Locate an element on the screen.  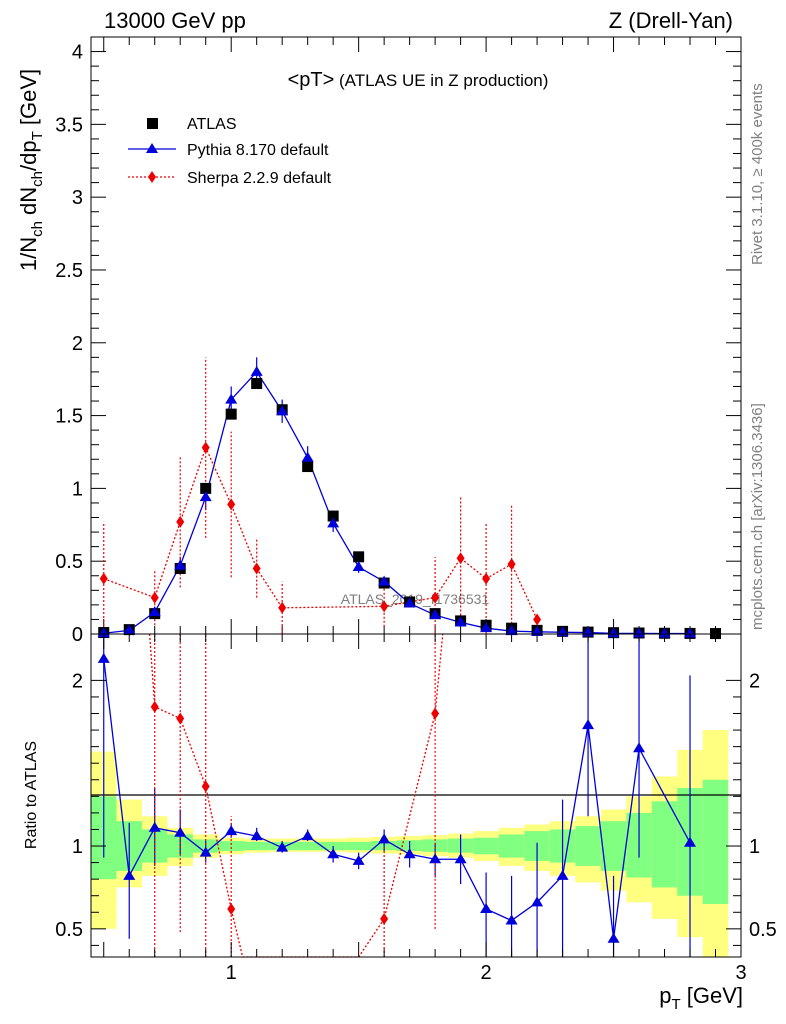
main-y-tick-label: 3.5 is located at coordinates (69, 125).